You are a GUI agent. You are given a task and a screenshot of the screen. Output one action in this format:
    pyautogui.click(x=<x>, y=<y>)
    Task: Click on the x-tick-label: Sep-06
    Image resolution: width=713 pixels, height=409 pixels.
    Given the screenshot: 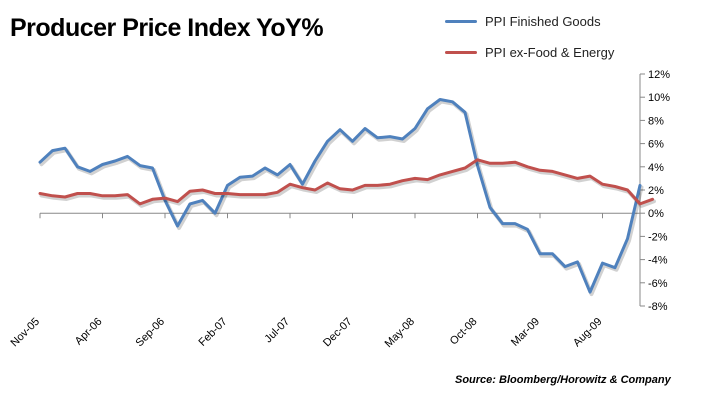 What is the action you would take?
    pyautogui.click(x=151, y=333)
    